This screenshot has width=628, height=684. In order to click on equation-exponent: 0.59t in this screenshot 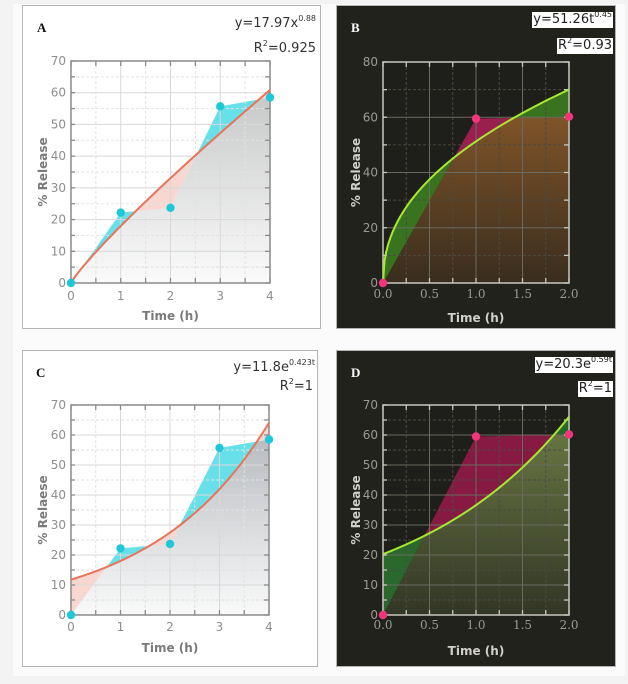, I will do `click(601, 359)`.